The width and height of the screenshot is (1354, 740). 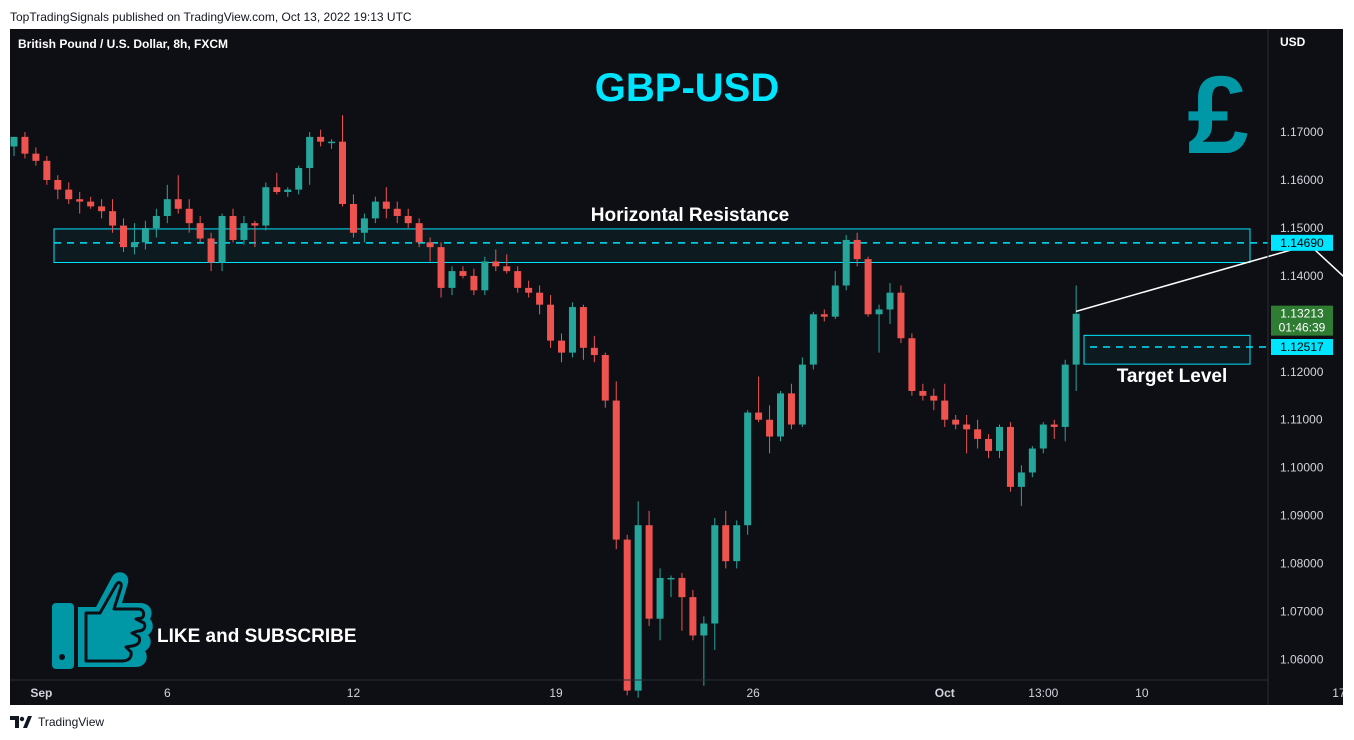 I want to click on last-price-bg, so click(x=1302, y=320).